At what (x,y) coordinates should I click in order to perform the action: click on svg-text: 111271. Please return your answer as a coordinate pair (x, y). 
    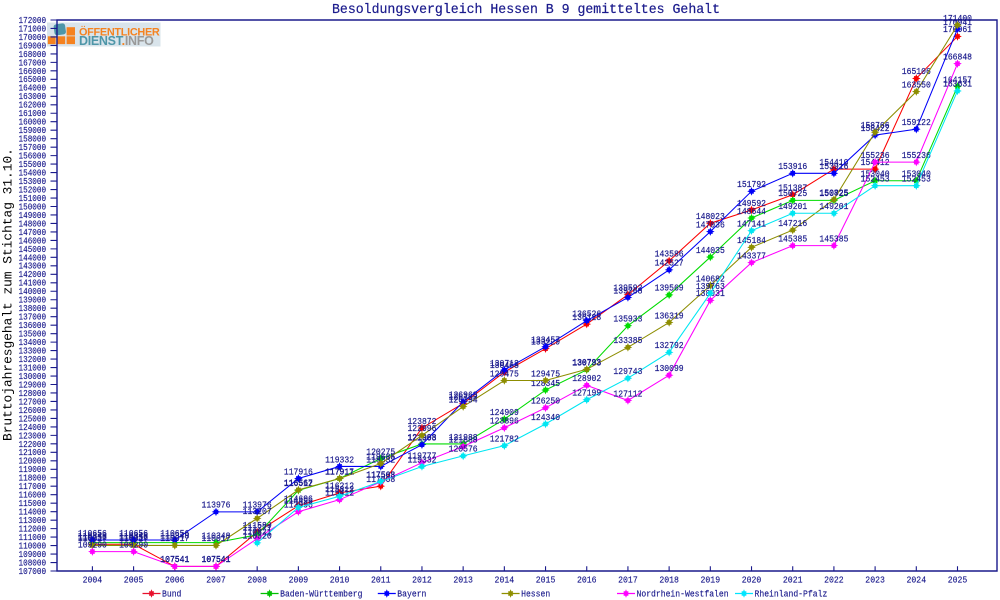
    Looking at the image, I should click on (257, 528).